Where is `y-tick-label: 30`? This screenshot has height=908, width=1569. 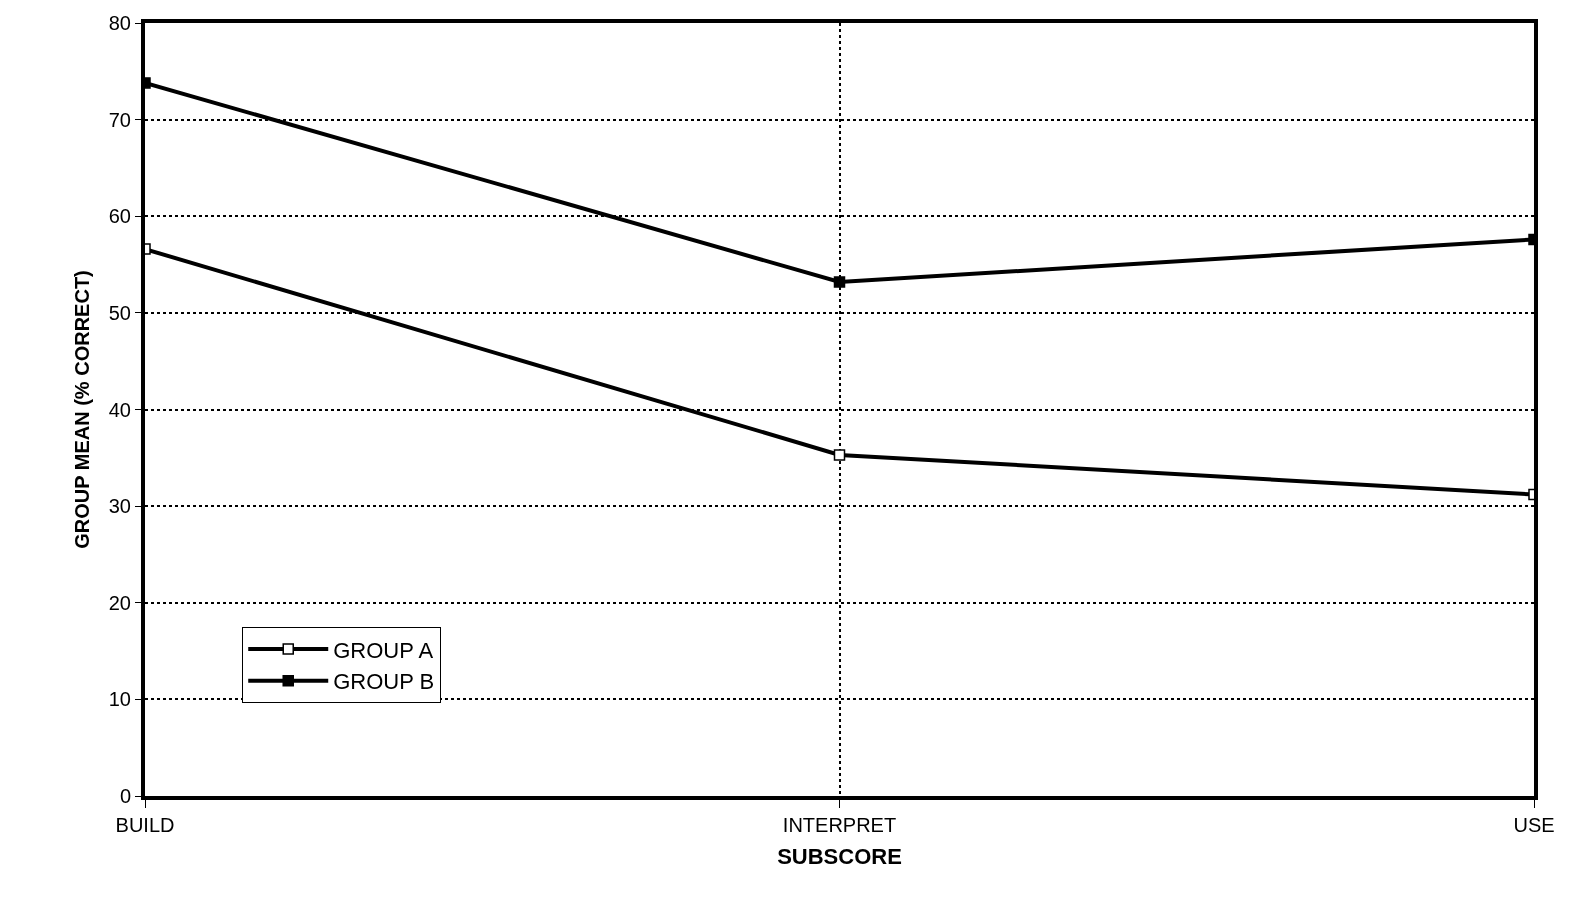
y-tick-label: 30 is located at coordinates (119, 506).